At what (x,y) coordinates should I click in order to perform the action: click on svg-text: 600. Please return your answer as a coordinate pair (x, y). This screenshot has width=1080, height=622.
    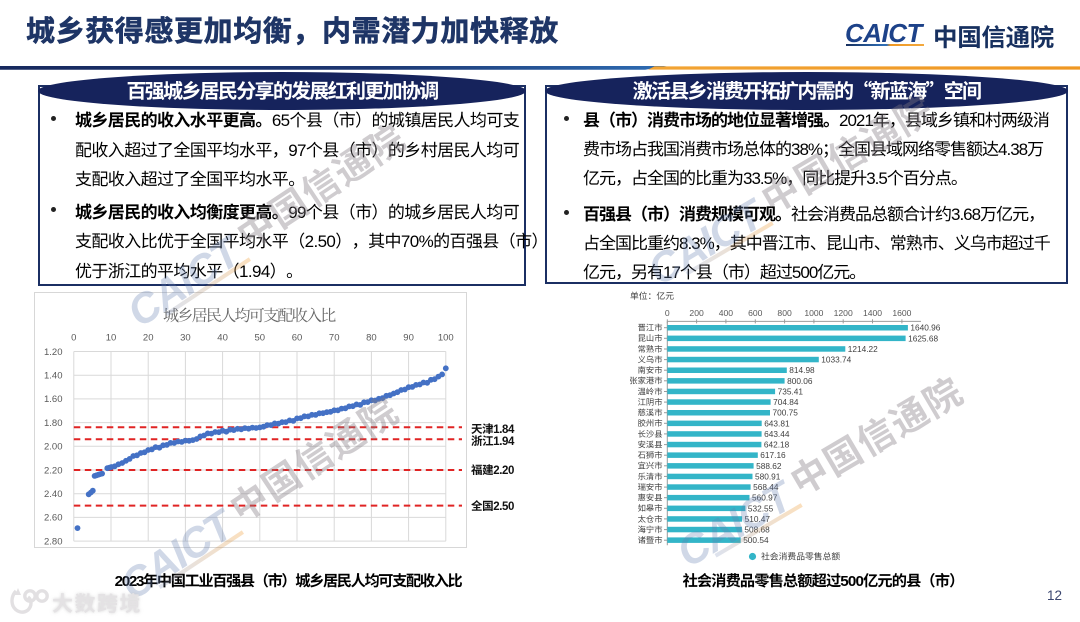
    Looking at the image, I should click on (755, 313).